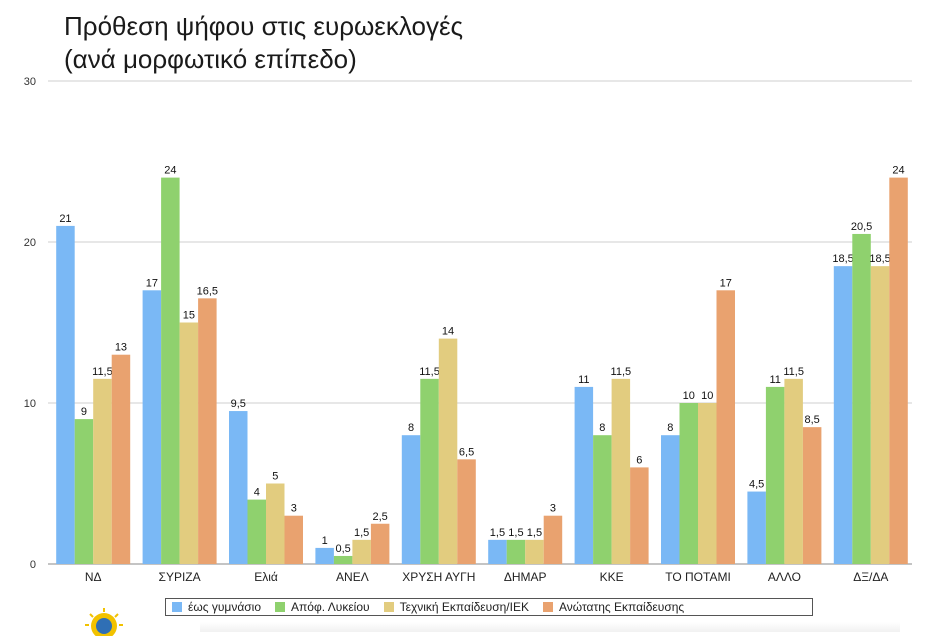 This screenshot has height=636, width=939. What do you see at coordinates (448, 332) in the screenshot?
I see `data-label-4-2: 14` at bounding box center [448, 332].